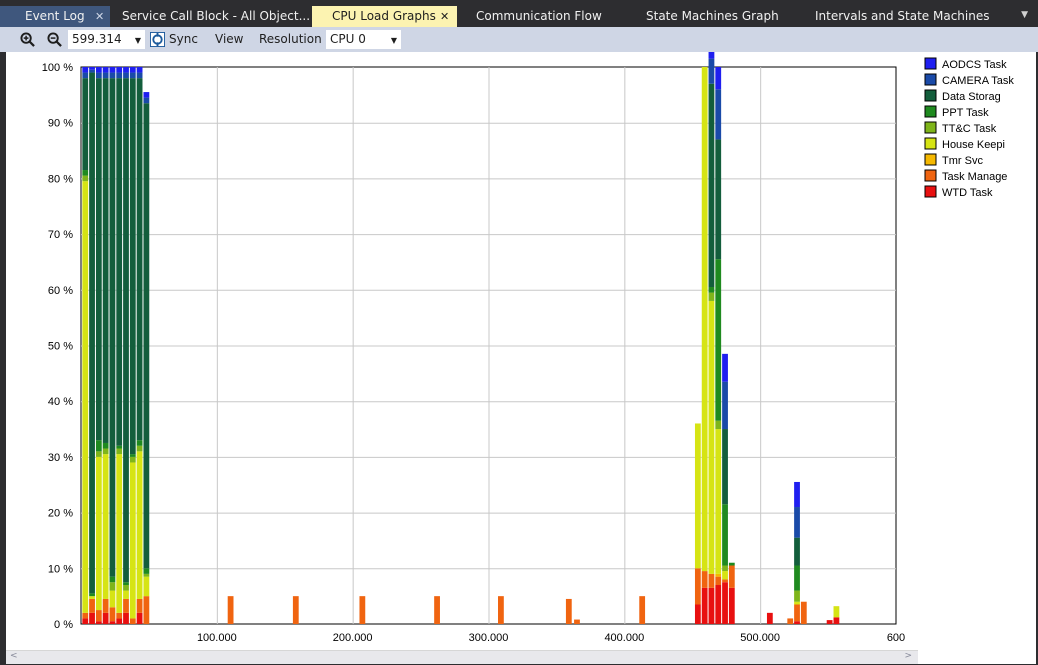 The height and width of the screenshot is (665, 1038). I want to click on legend-label-tt-c-task: TT&C Task, so click(969, 129).